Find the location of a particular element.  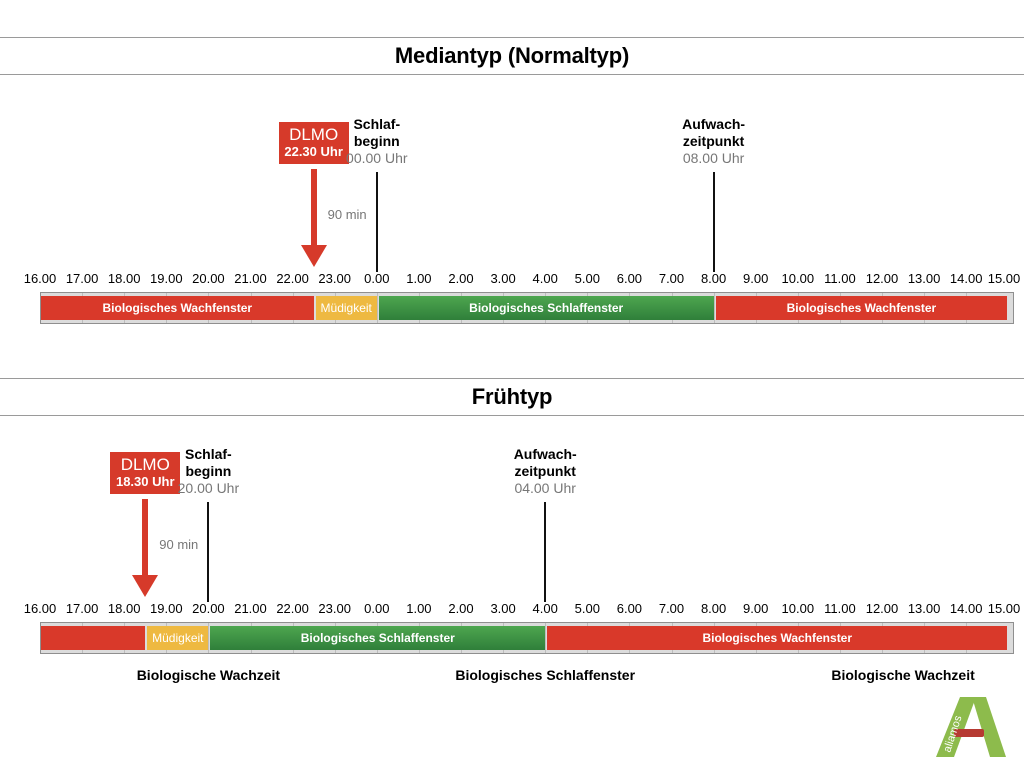

wake-up-marker-label: Aufwach-zeitpunkt 04.00 Uhr is located at coordinates (545, 471).